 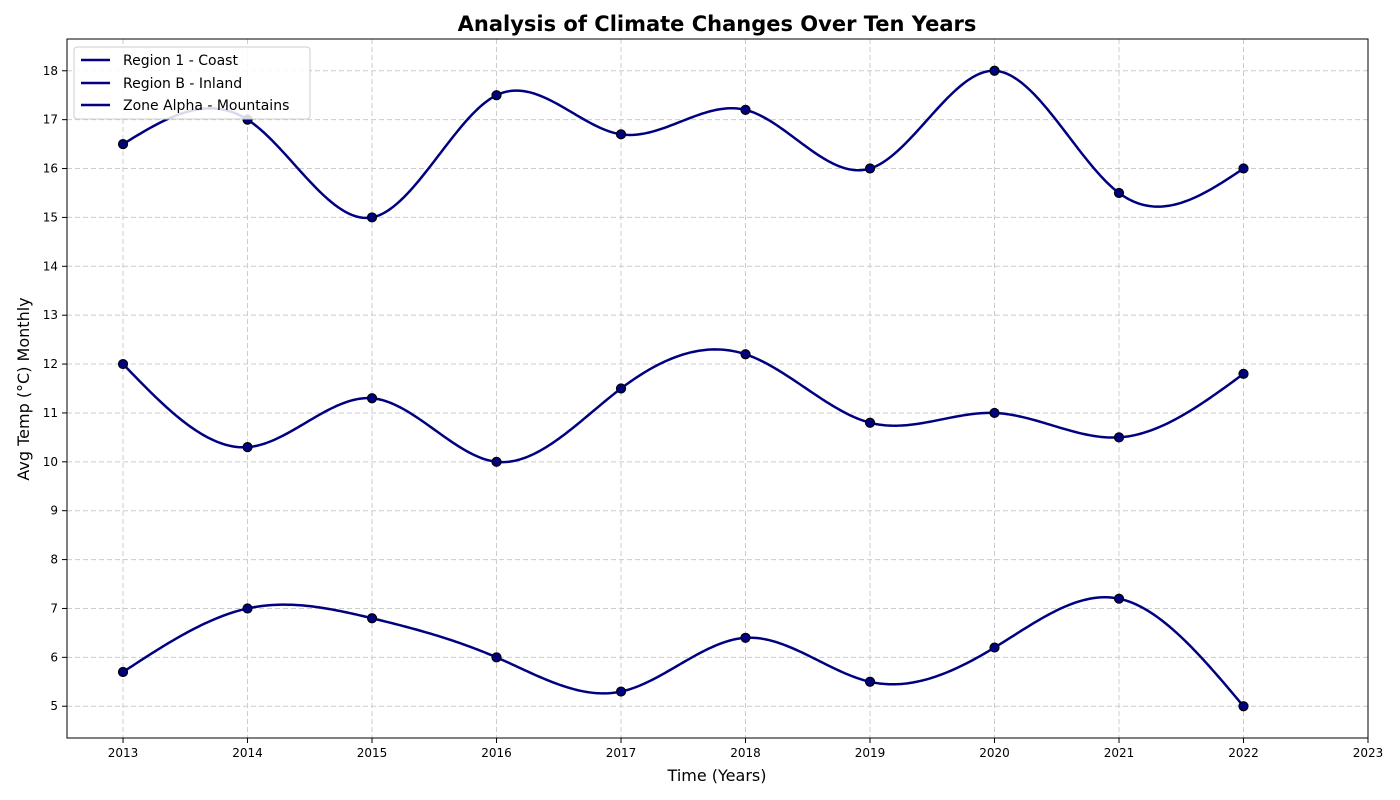 What do you see at coordinates (55, 388) in the screenshot?
I see `y-axis-ticks: 5 6 7 8 9 10 11 12 13 14 15 16 17 18` at bounding box center [55, 388].